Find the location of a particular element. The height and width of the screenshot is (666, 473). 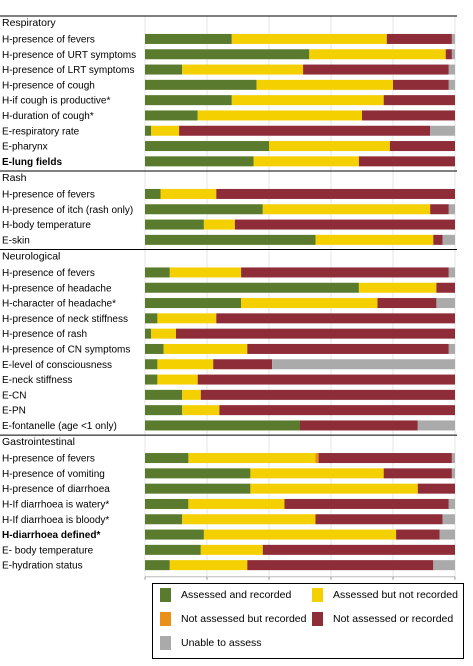

legend-item: Not assessed or recorded is located at coordinates (382, 619).